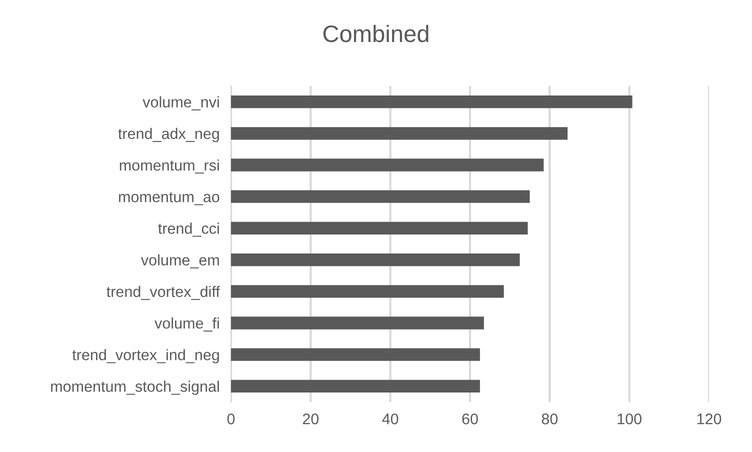 This screenshot has height=452, width=752. I want to click on x-tick-label: 40, so click(390, 419).